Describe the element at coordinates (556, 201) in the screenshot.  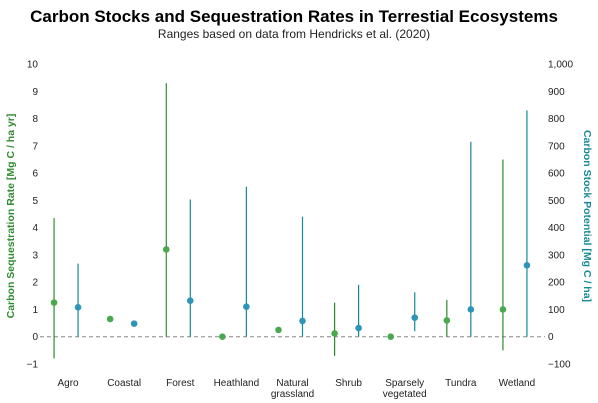
I see `y-right-tick-label: 500` at that location.